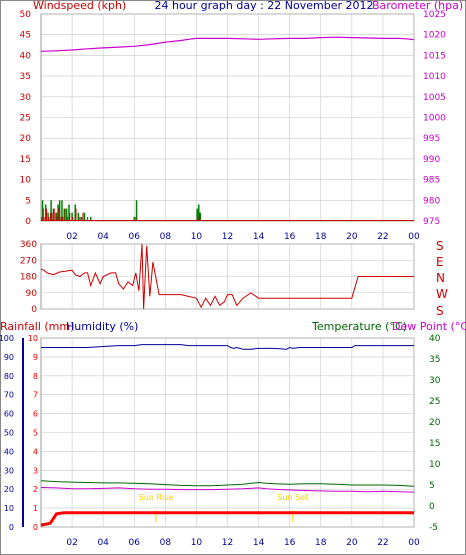  What do you see at coordinates (442, 294) in the screenshot?
I see `compass-label: W` at bounding box center [442, 294].